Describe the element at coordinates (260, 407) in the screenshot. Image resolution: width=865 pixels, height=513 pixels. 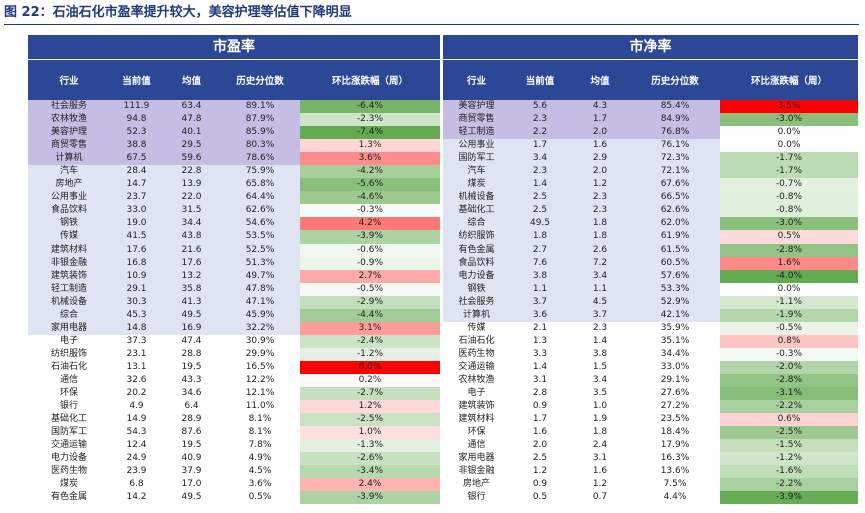
I see `cell: 11.0%` at that location.